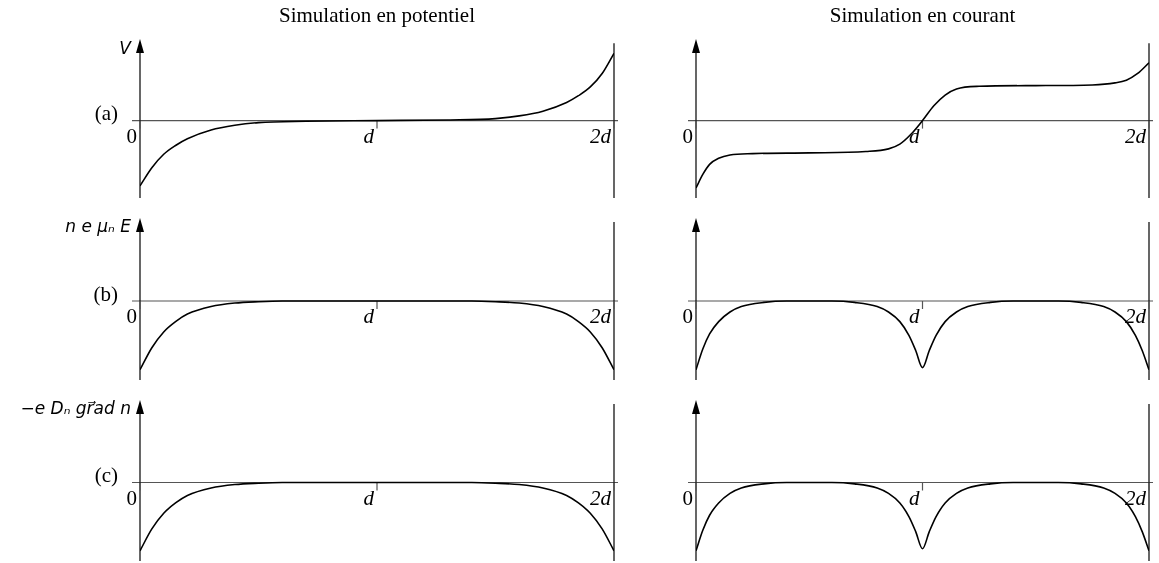  What do you see at coordinates (922, 15) in the screenshot?
I see `chart-title: Simulation en courant` at bounding box center [922, 15].